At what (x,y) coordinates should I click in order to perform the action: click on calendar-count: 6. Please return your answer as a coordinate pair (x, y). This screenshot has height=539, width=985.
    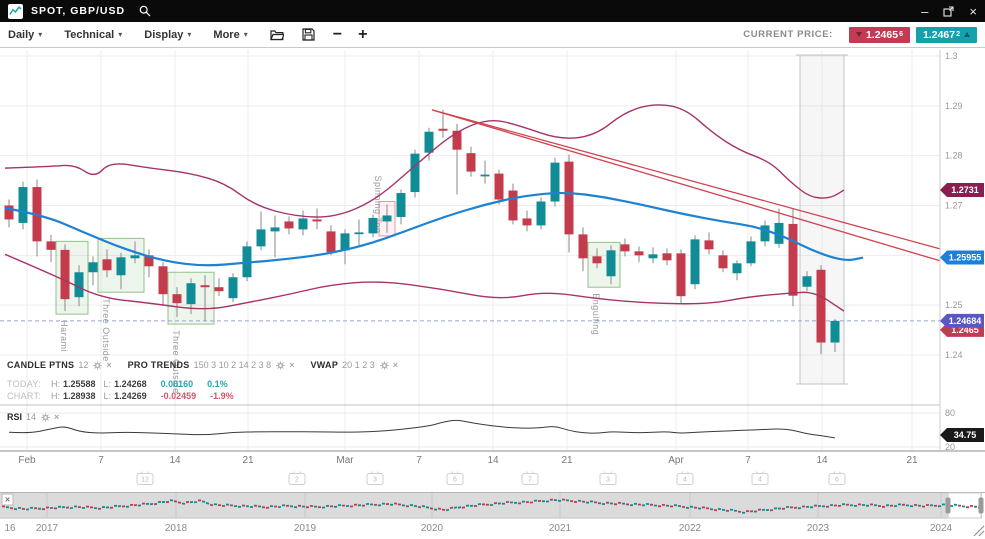
    Looking at the image, I should click on (837, 480).